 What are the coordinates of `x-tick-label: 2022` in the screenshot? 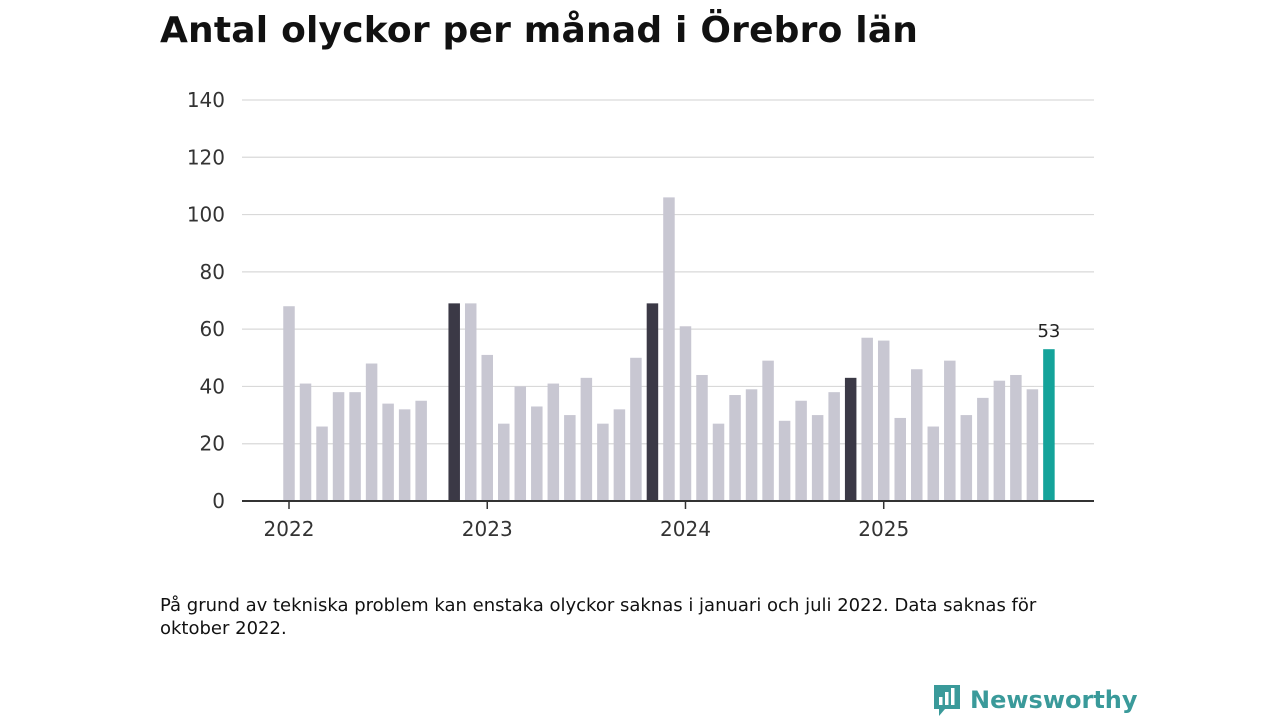 It's located at (289, 529).